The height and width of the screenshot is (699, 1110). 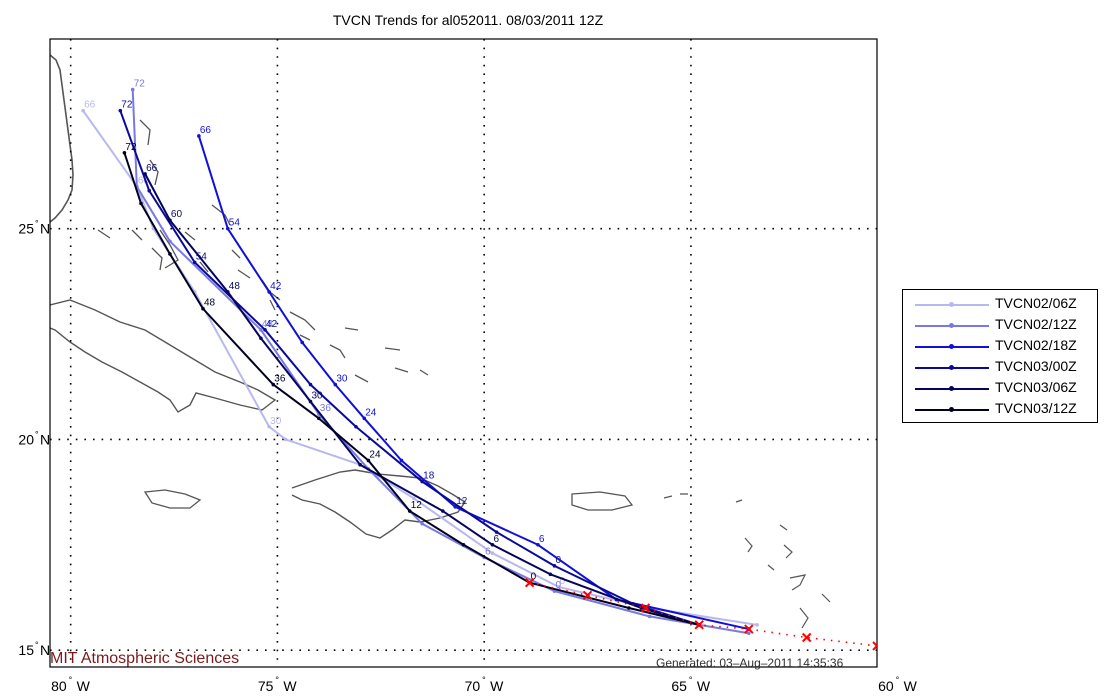 What do you see at coordinates (675, 496) in the screenshot?
I see `virgin-islands` at bounding box center [675, 496].